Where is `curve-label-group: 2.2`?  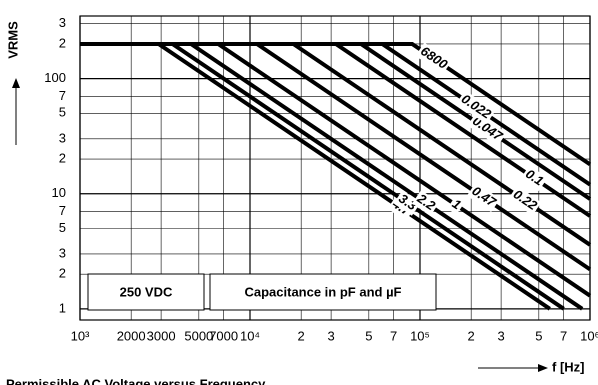 curve-label-group: 2.2 is located at coordinates (426, 203).